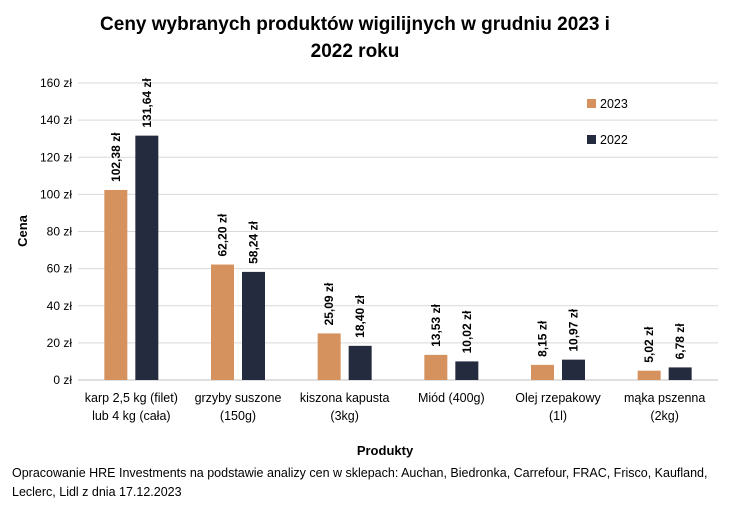  Describe the element at coordinates (60, 306) in the screenshot. I see `y-tick-label: 40 zł` at that location.